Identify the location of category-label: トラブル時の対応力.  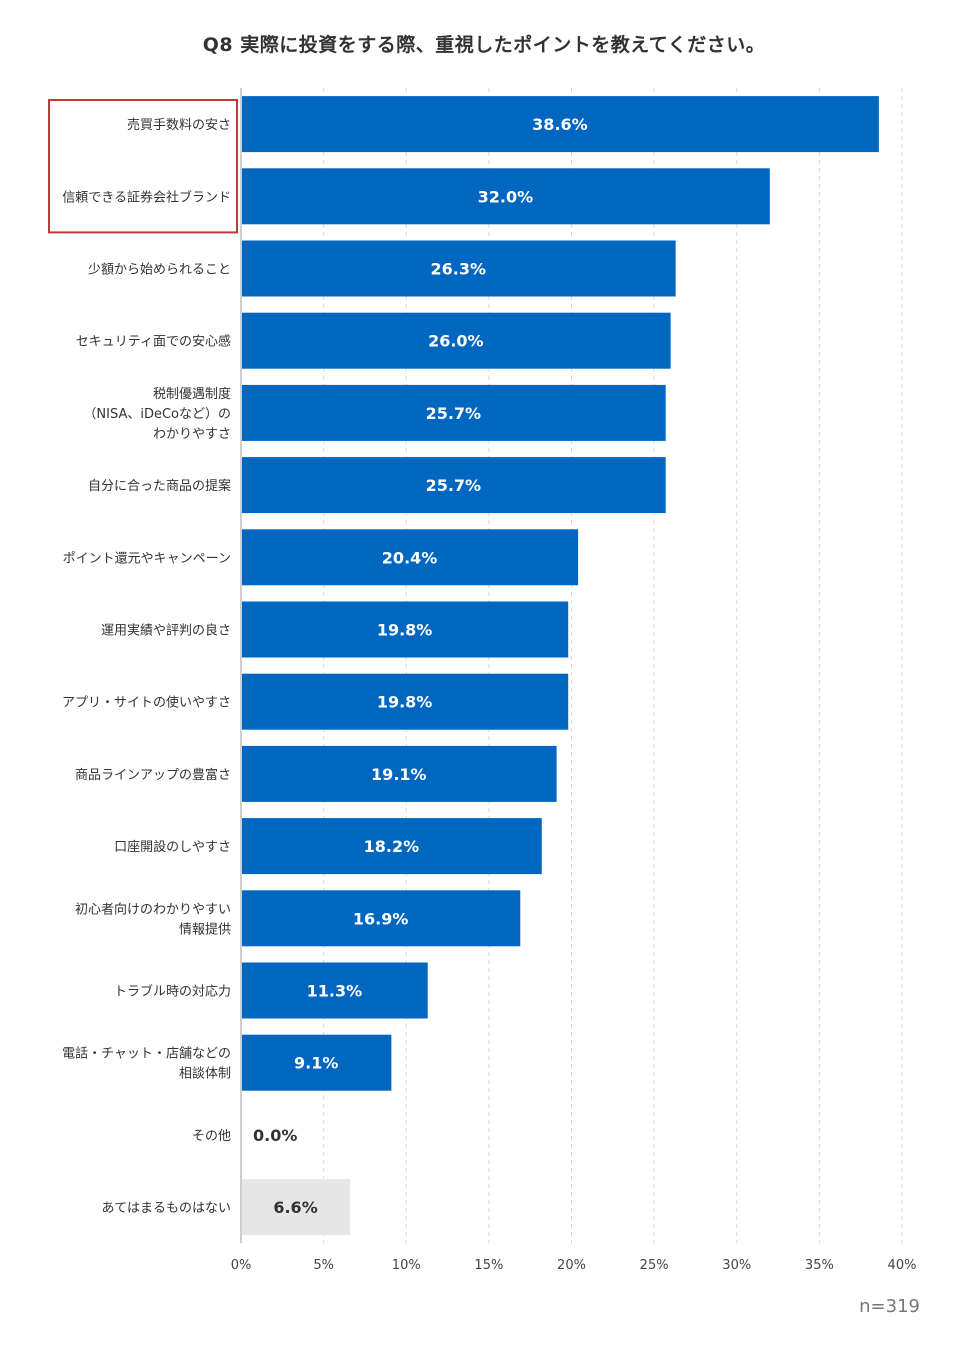
(172, 992).